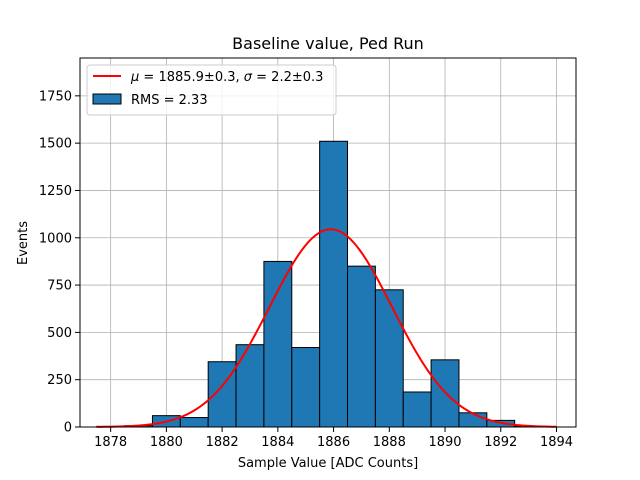 The width and height of the screenshot is (640, 480). What do you see at coordinates (55, 191) in the screenshot?
I see `y-tick-label-5: 1250` at bounding box center [55, 191].